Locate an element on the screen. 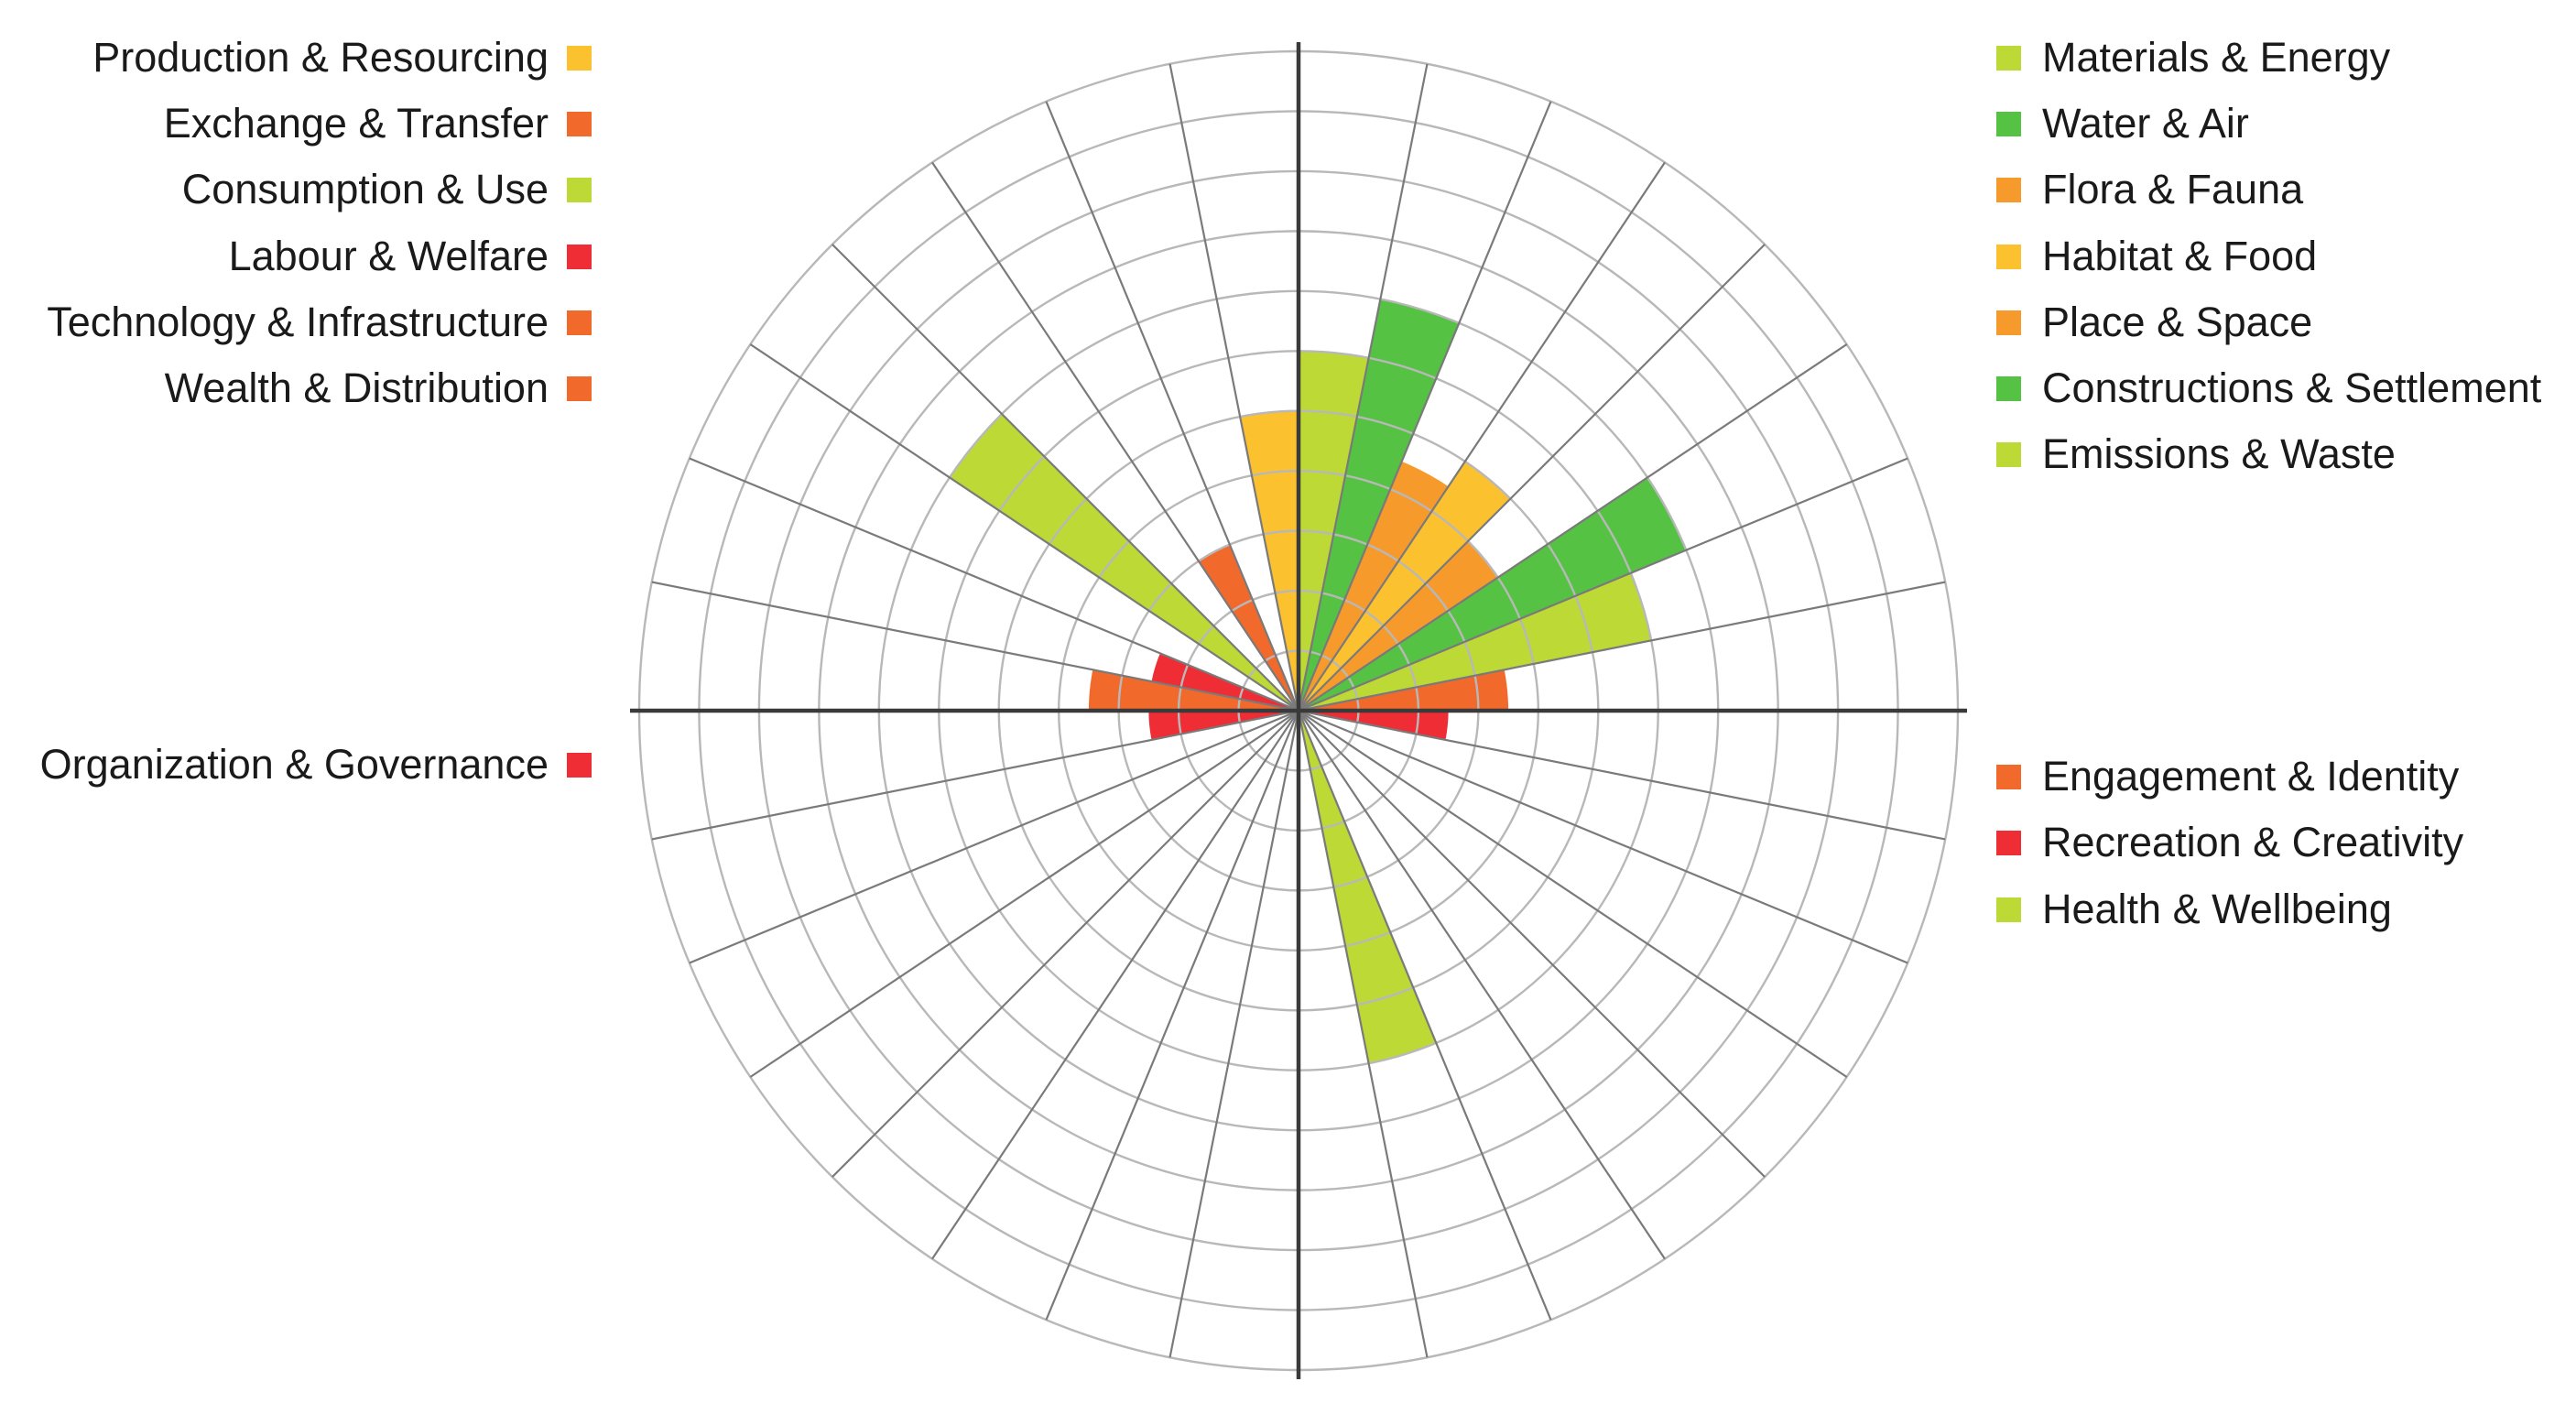 This screenshot has height=1414, width=2576. legend-item: Consumption & Use is located at coordinates (387, 189).